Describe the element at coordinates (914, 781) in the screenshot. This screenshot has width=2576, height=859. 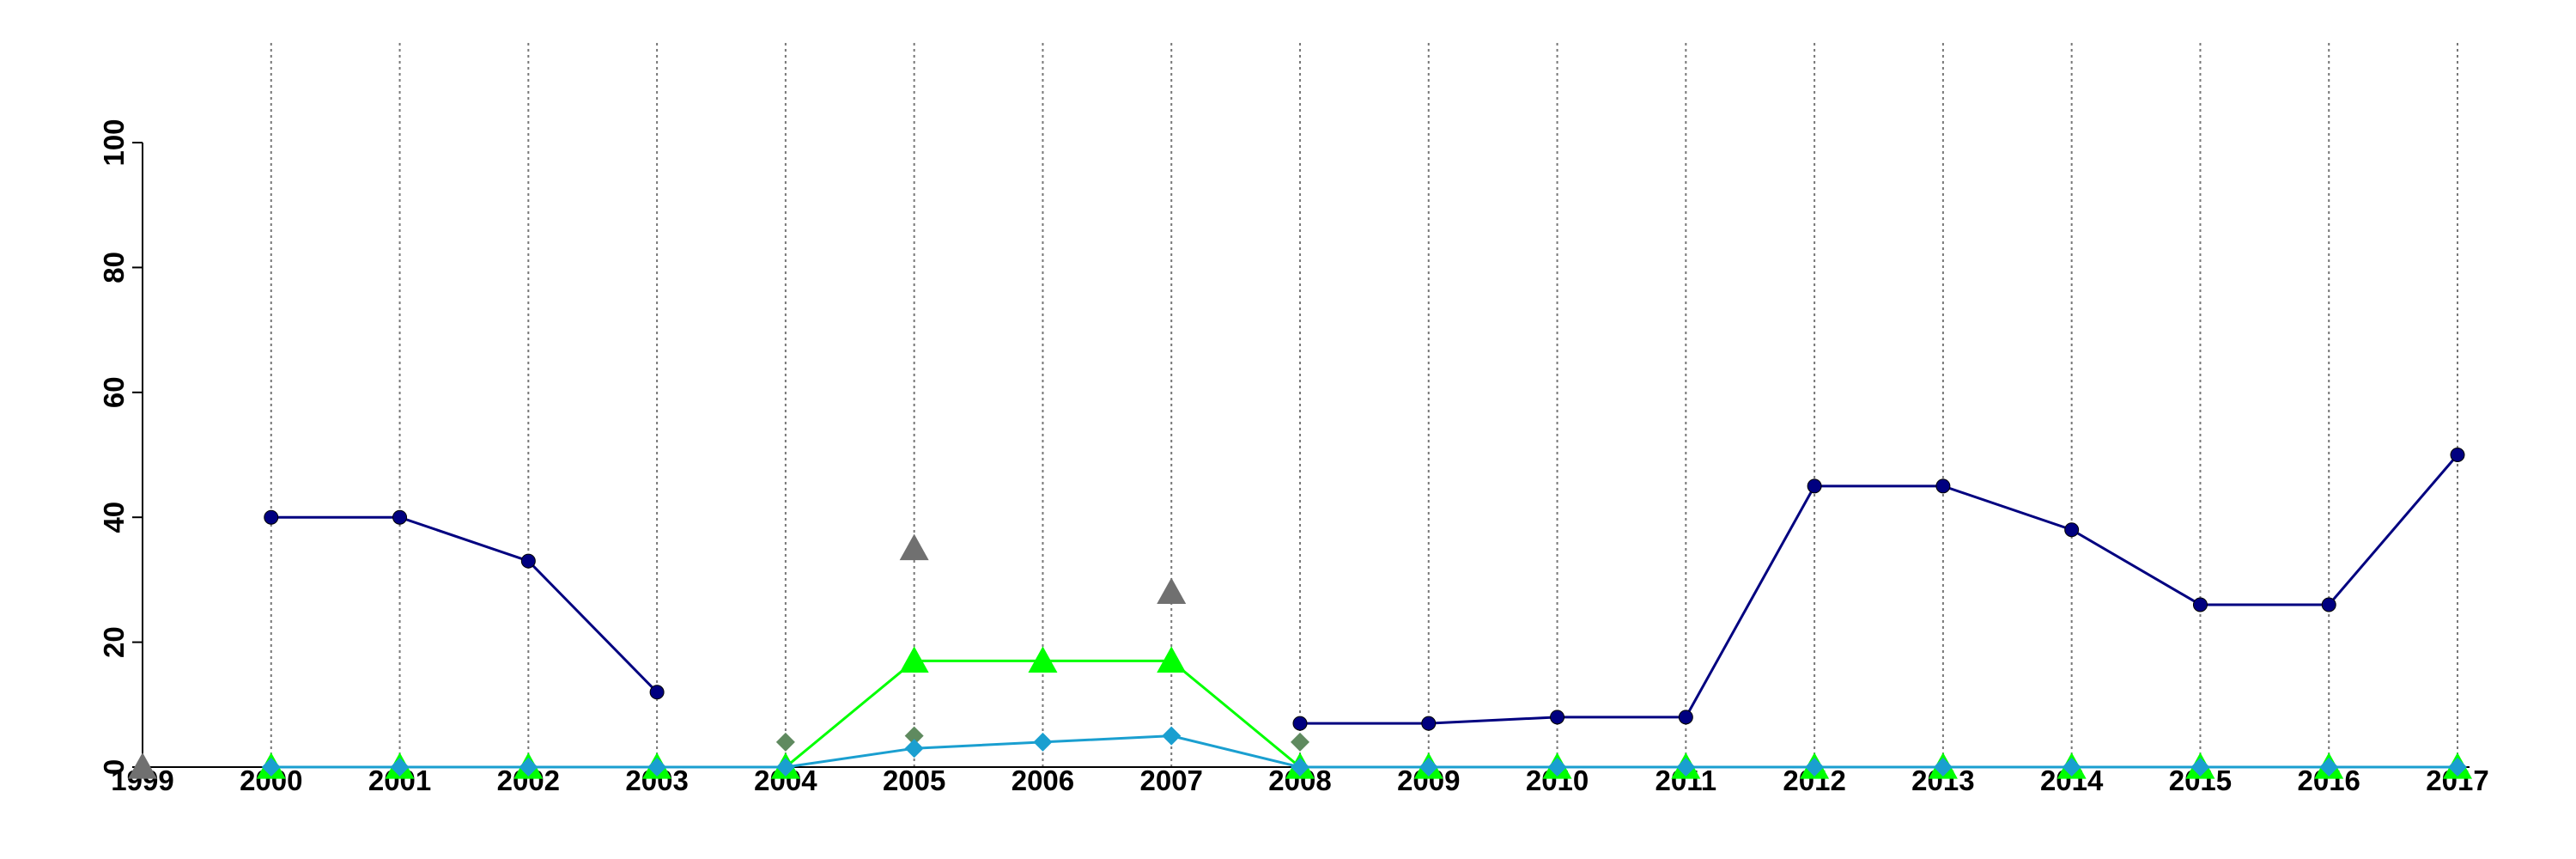
I see `x-tick-label: 2005` at that location.